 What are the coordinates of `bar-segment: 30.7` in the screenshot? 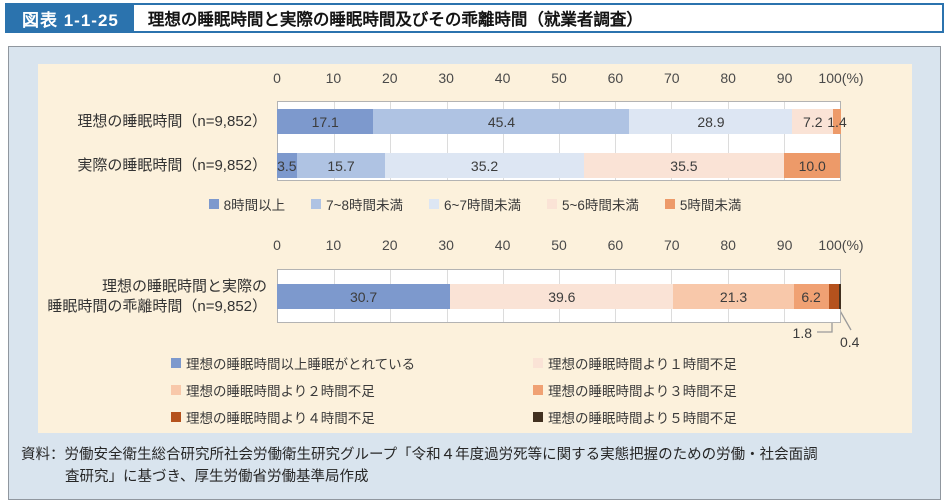 It's located at (364, 296).